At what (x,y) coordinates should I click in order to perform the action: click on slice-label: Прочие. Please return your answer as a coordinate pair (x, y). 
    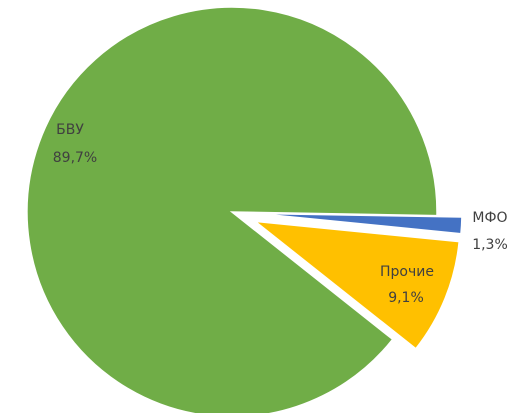
    Looking at the image, I should click on (407, 272).